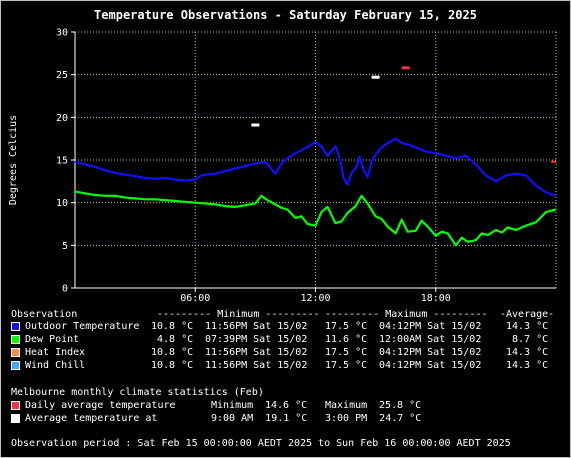 The image size is (571, 458). What do you see at coordinates (15, 418) in the screenshot?
I see `legend-swatch-average-at` at bounding box center [15, 418].